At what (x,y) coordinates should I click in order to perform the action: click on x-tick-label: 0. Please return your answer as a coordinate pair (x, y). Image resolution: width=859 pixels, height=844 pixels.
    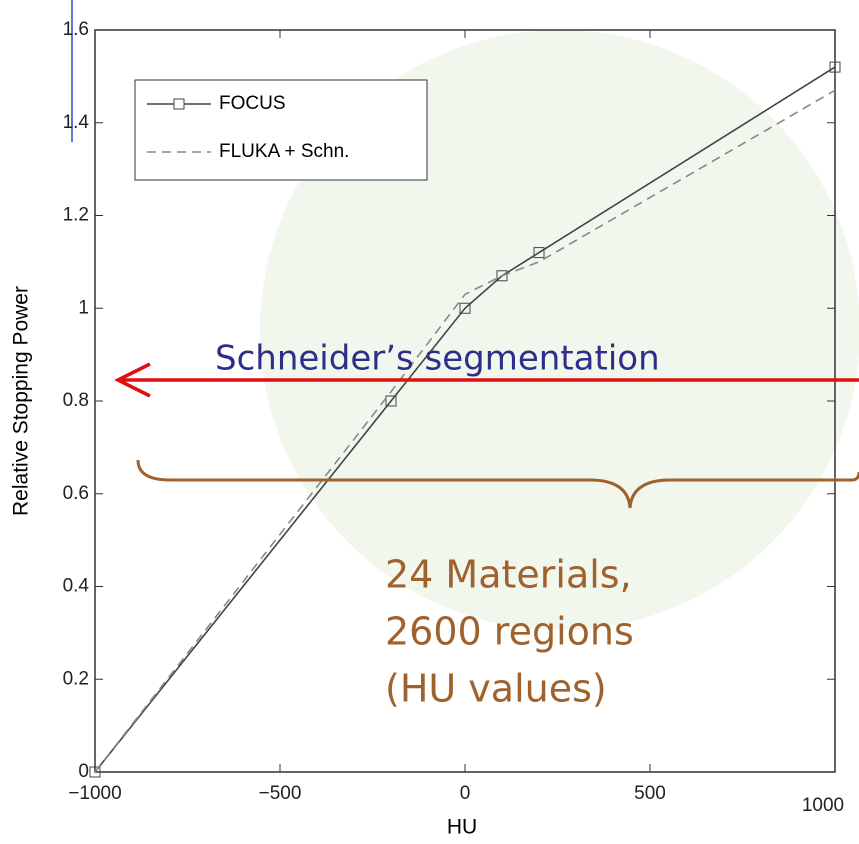
    Looking at the image, I should click on (465, 793).